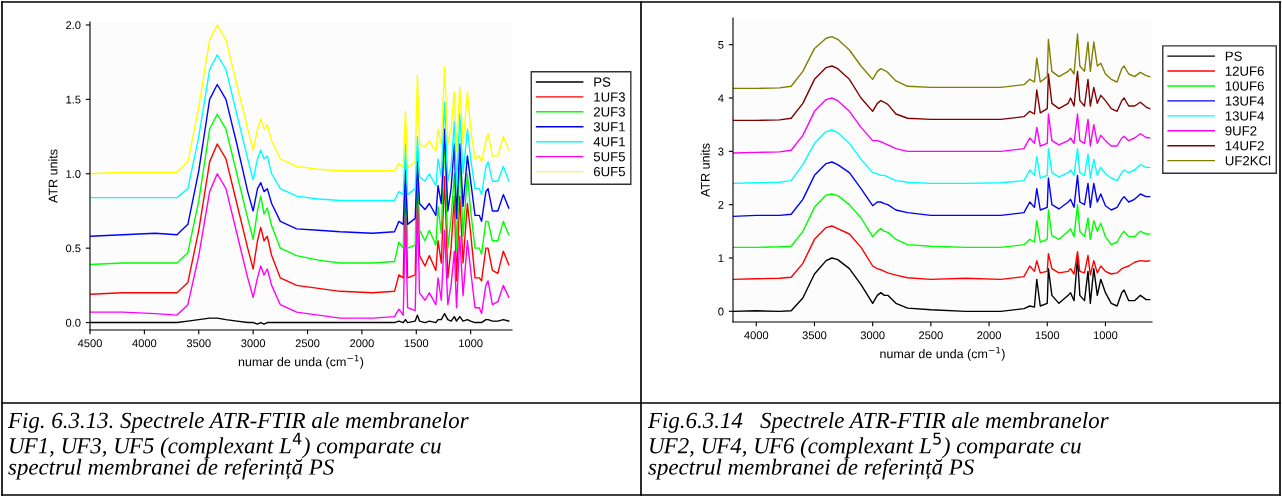 This screenshot has height=497, width=1282. What do you see at coordinates (609, 112) in the screenshot?
I see `legend-label: 2UF3` at bounding box center [609, 112].